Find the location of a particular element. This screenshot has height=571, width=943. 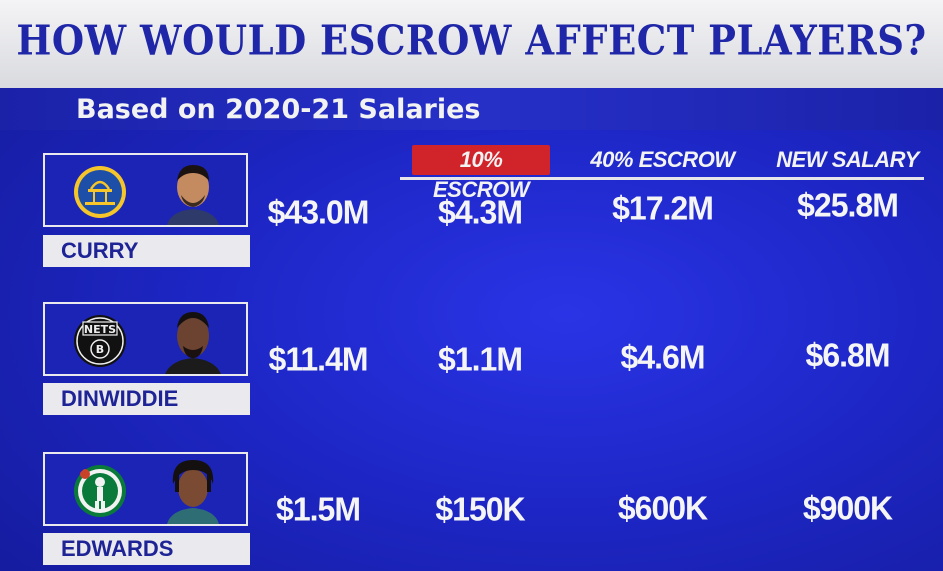

column-header-new-salary: NEW SALARY is located at coordinates (847, 159).